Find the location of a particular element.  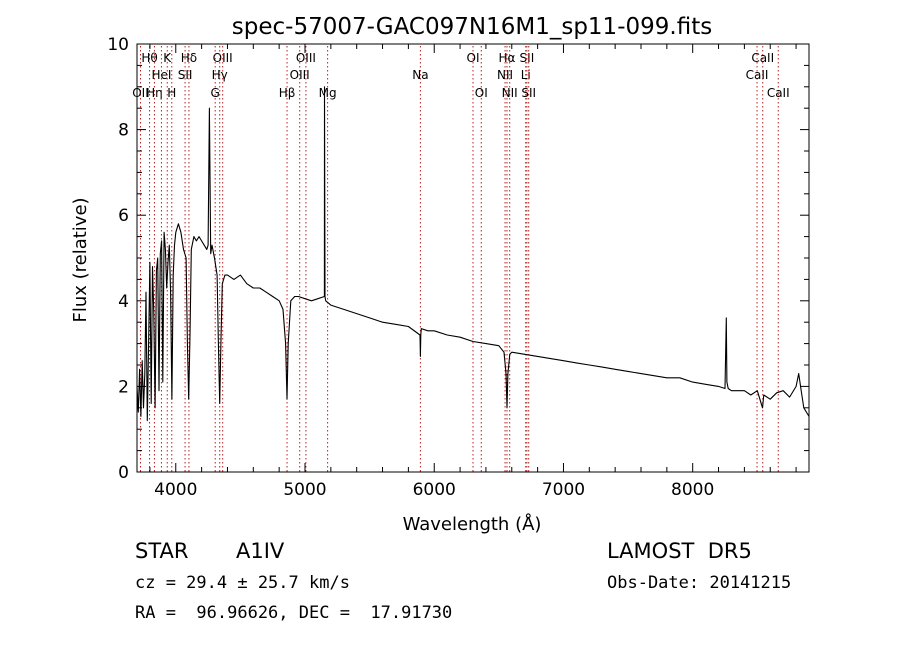

x-tick-label: 4000 is located at coordinates (175, 490).